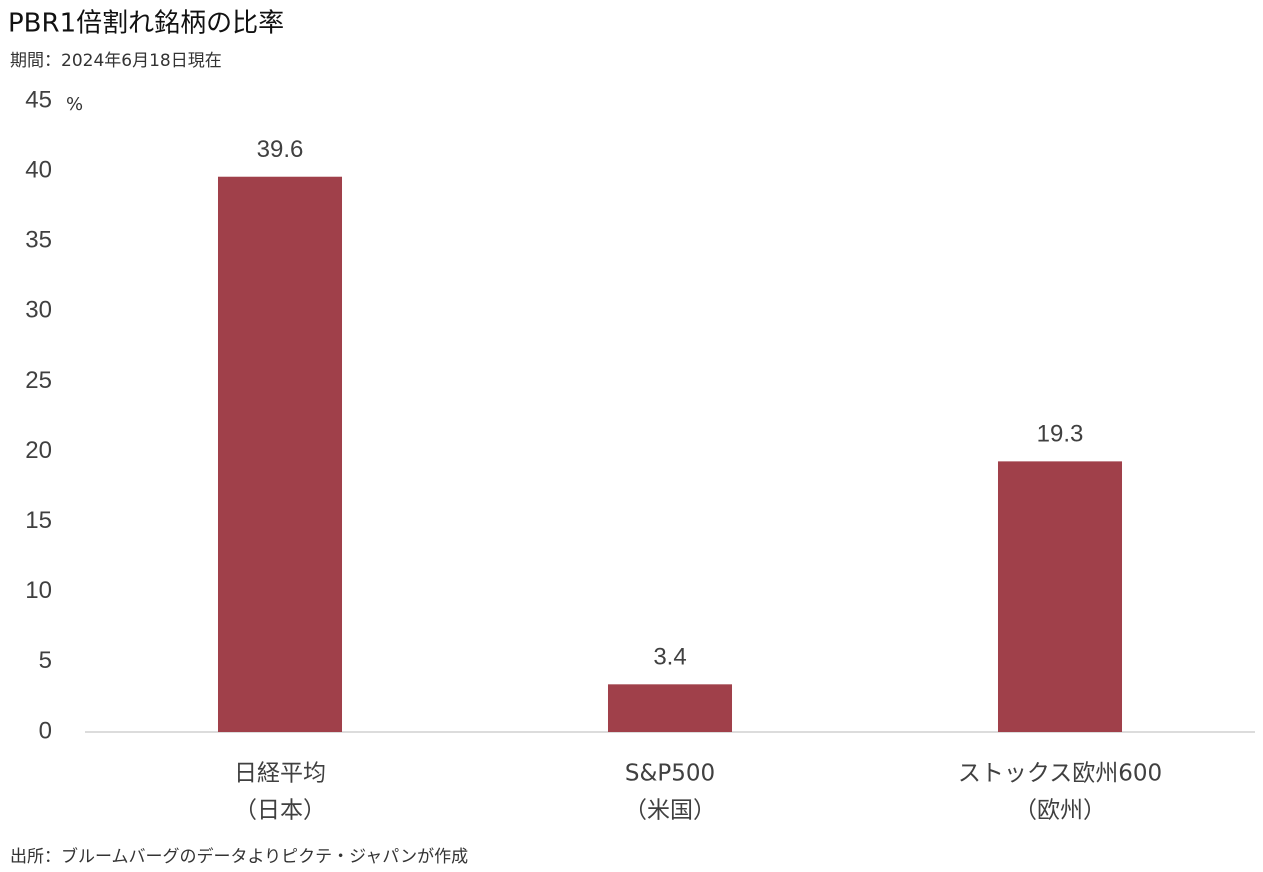 This screenshot has width=1263, height=872. What do you see at coordinates (280, 774) in the screenshot?
I see `x-tick-label: 日経平均` at bounding box center [280, 774].